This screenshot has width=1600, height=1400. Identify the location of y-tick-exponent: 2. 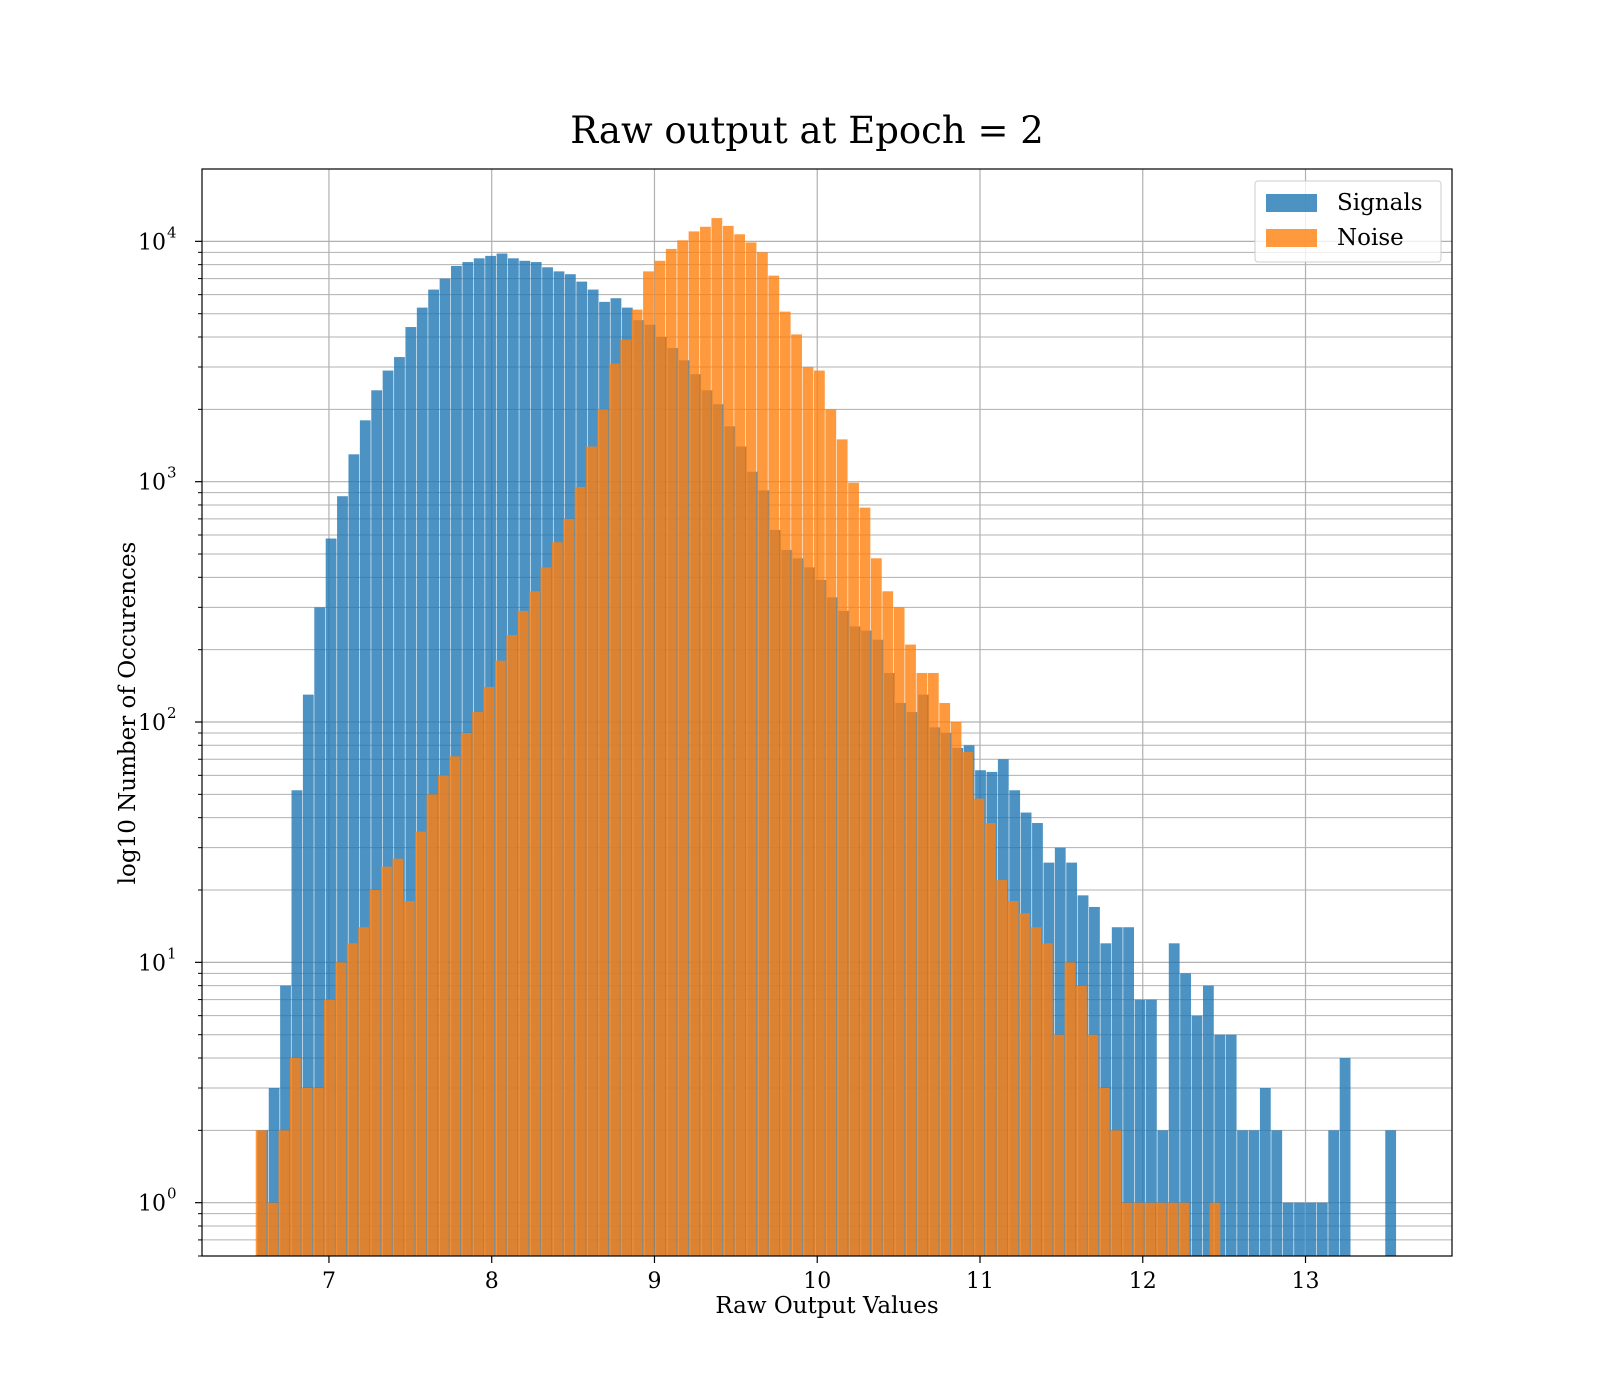
(172, 713).